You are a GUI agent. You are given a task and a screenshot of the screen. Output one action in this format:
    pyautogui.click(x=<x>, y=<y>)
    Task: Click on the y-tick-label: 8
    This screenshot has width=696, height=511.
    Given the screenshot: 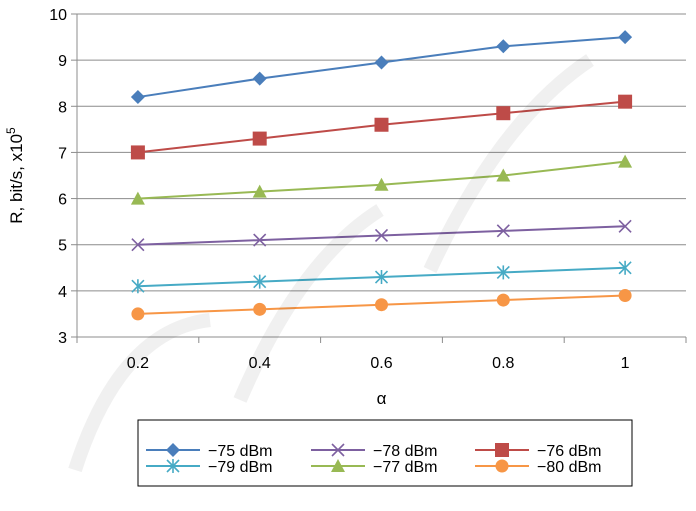 What is the action you would take?
    pyautogui.click(x=62, y=107)
    